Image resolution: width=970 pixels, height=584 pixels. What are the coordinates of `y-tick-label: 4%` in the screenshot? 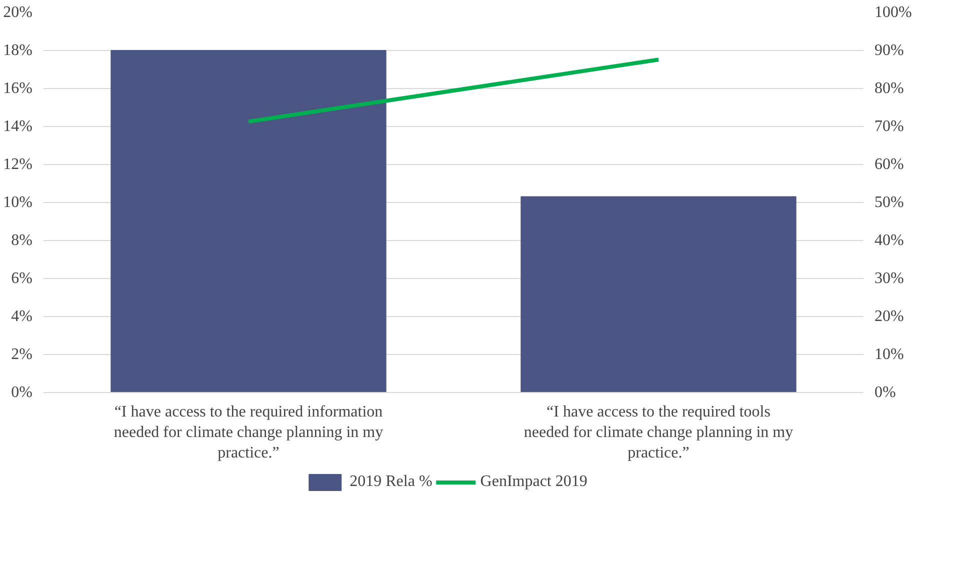 It's located at (21, 316).